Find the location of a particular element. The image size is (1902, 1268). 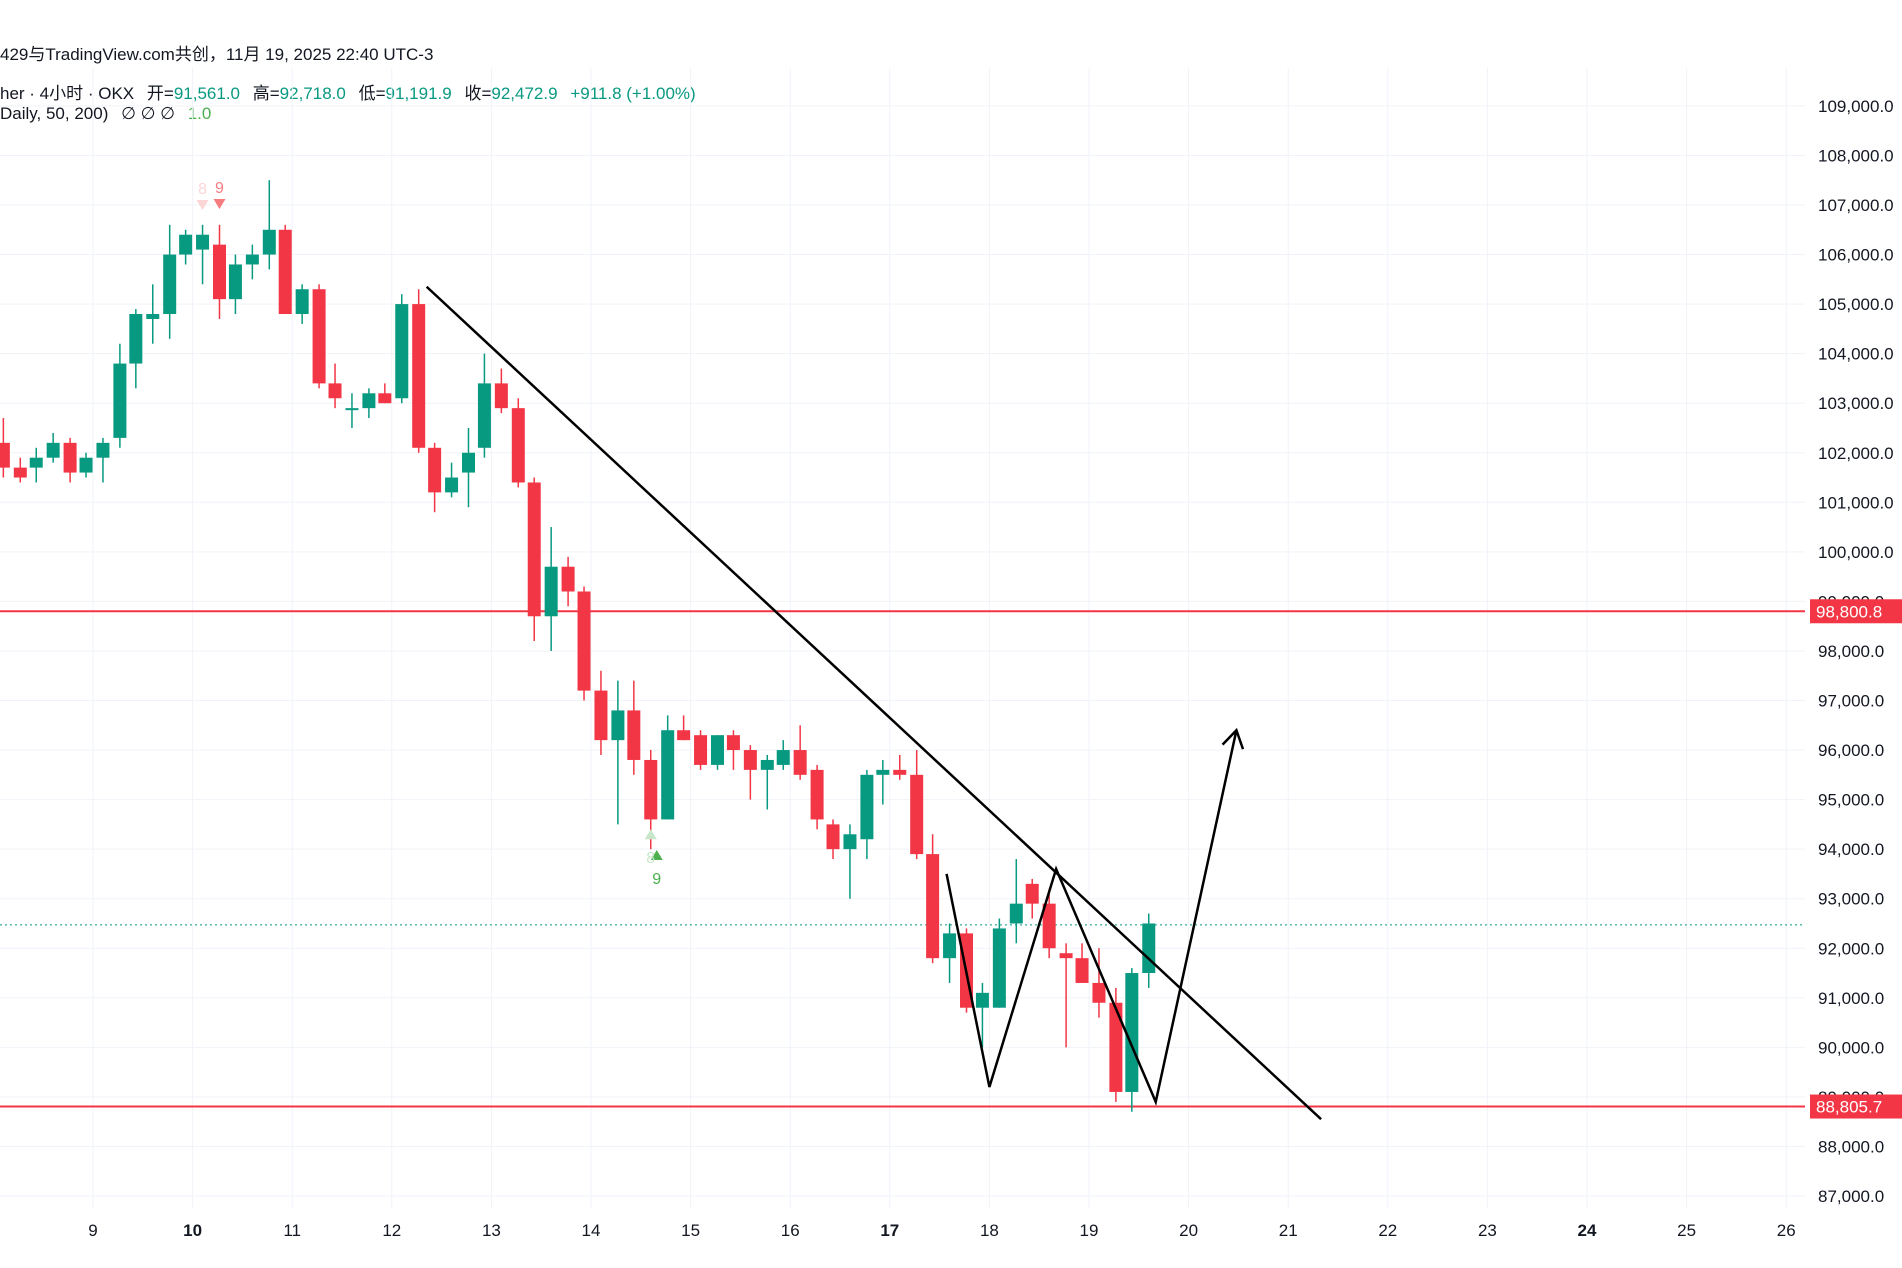

indicator-values: ∅ ∅ ∅ is located at coordinates (148, 113).